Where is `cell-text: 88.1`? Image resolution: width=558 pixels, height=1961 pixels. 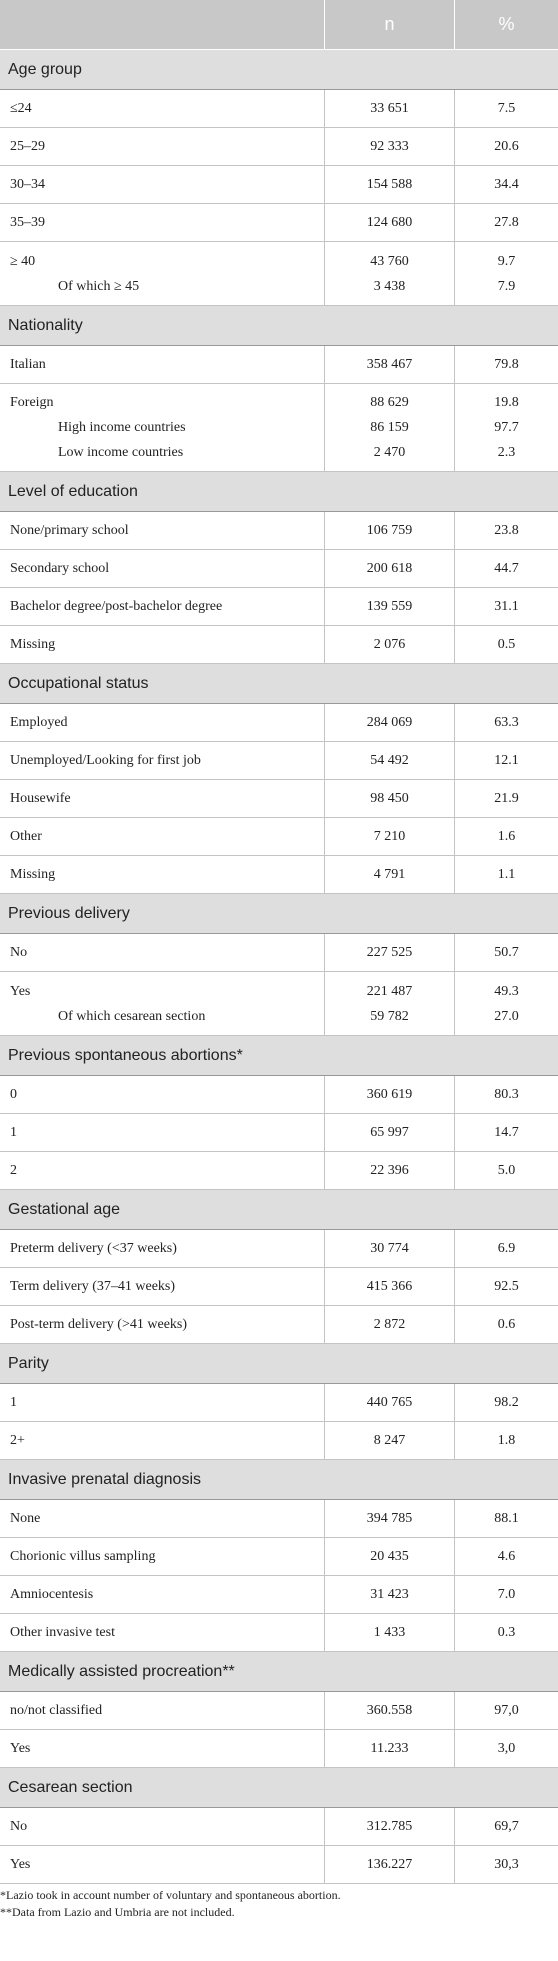
cell-text: 88.1 is located at coordinates (506, 1518).